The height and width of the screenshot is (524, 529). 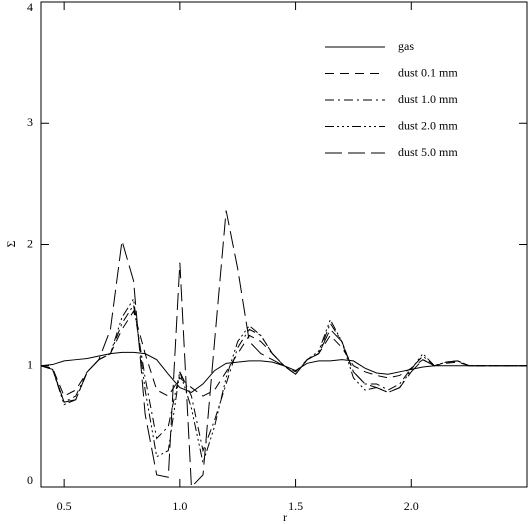 What do you see at coordinates (428, 72) in the screenshot?
I see `legend-label: dust 0.1 mm` at bounding box center [428, 72].